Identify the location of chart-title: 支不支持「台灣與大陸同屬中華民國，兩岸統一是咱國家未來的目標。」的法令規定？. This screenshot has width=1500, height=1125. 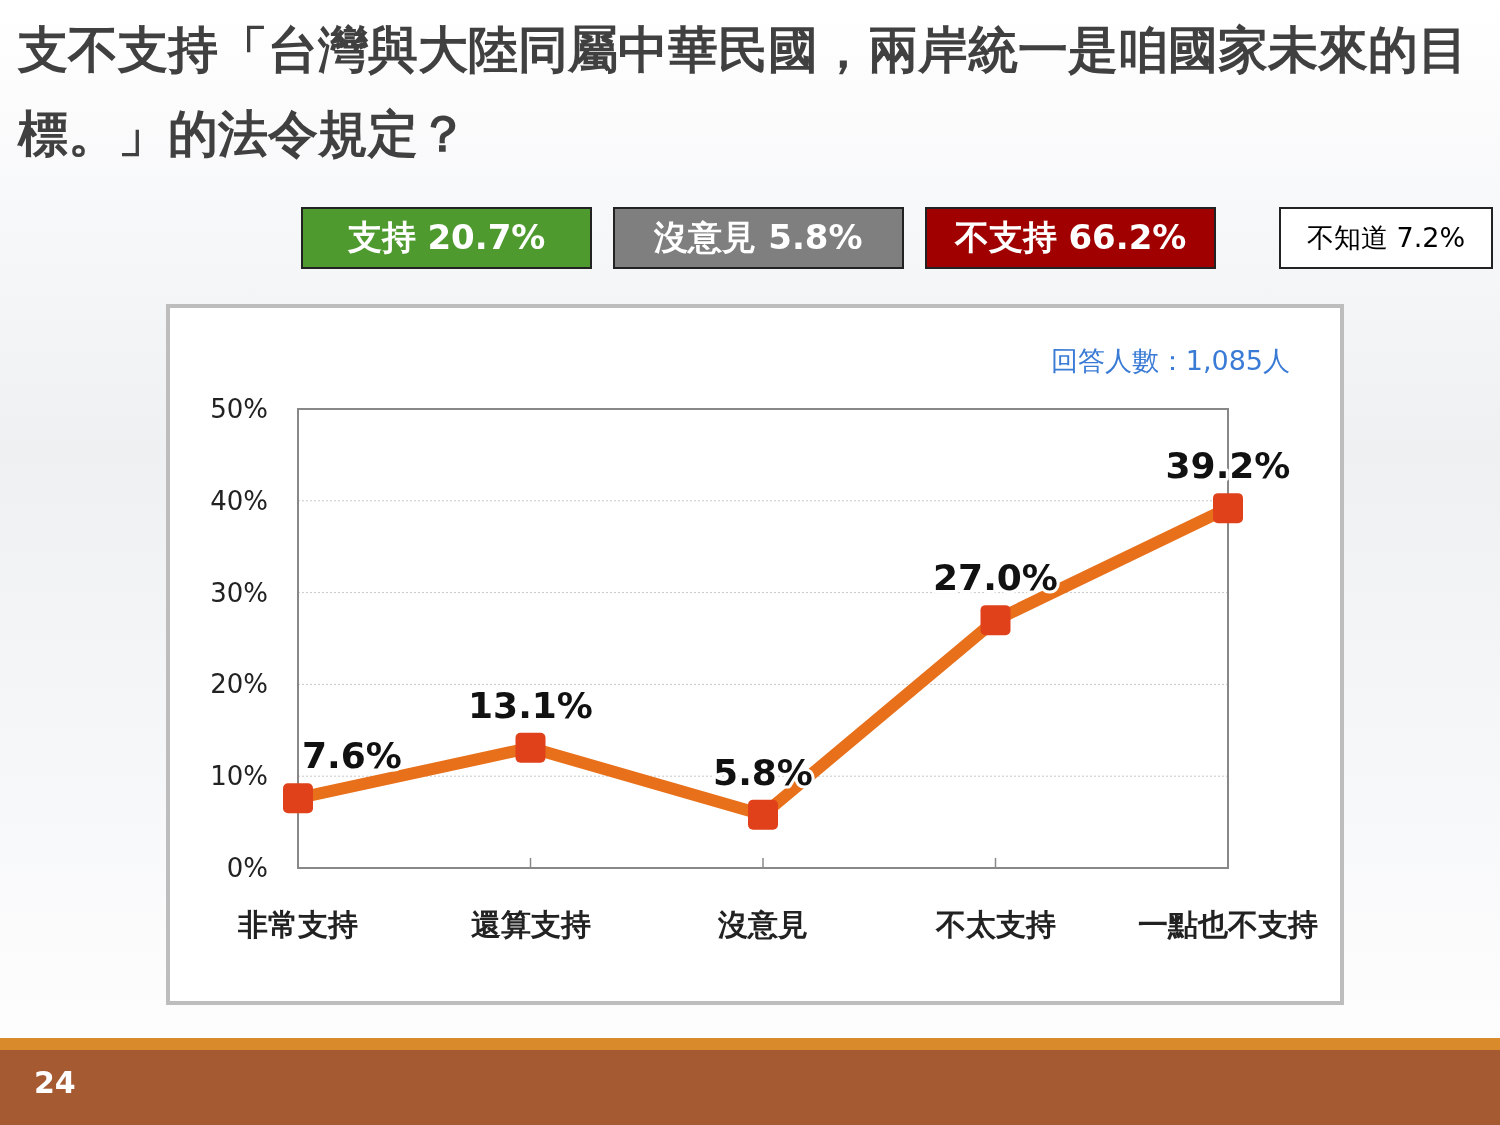
(743, 92).